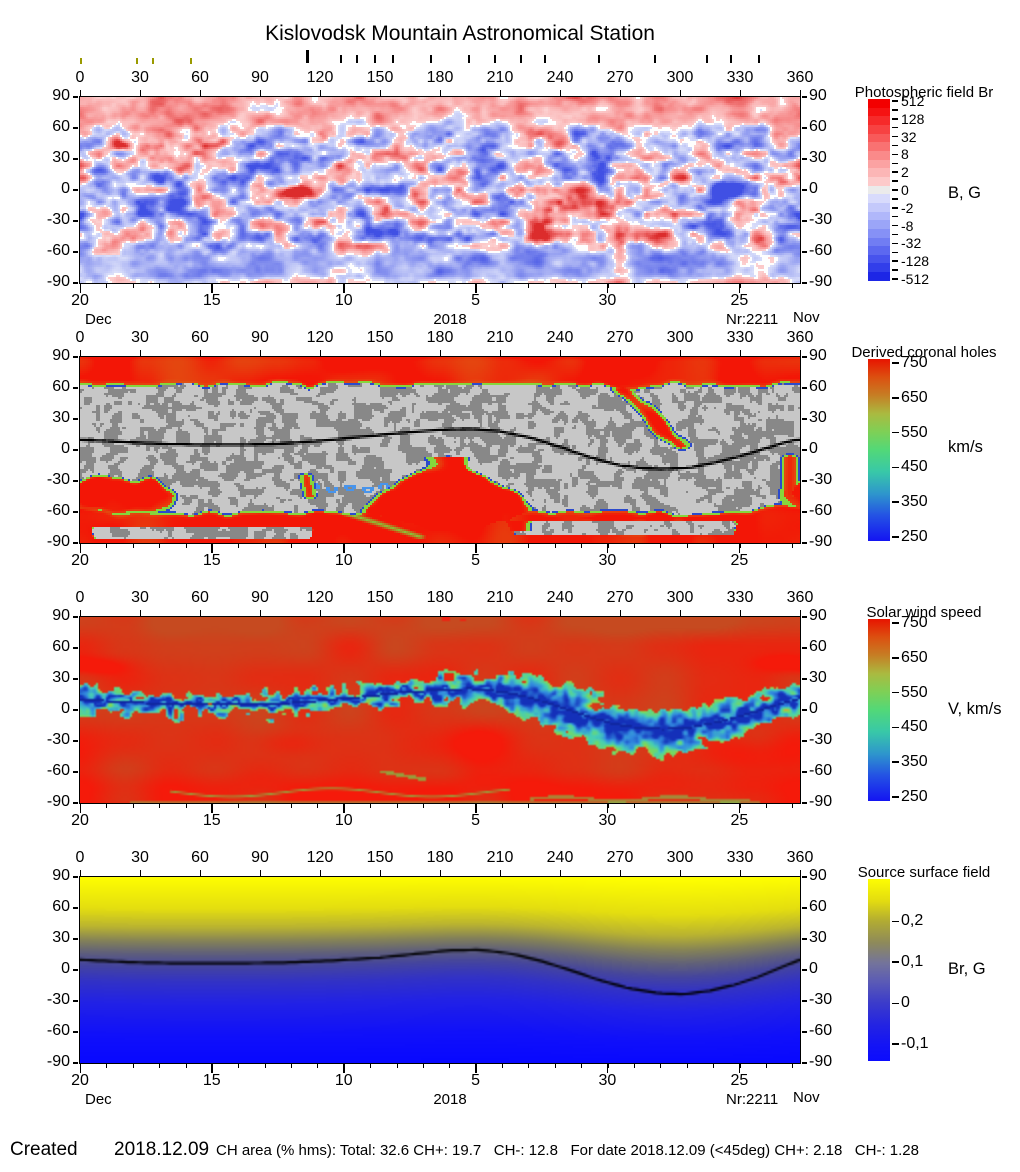 The width and height of the screenshot is (1020, 1172). Describe the element at coordinates (975, 709) in the screenshot. I see `unit-label-wind-speed: V, km/s` at that location.